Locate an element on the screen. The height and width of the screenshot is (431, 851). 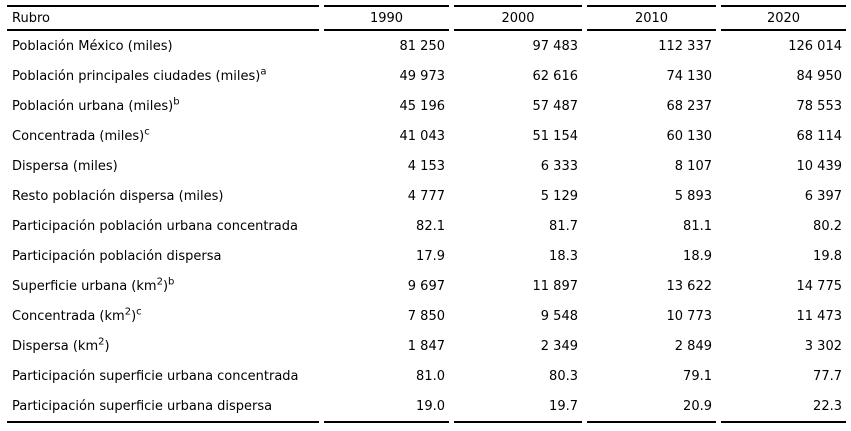
value-cell: 74 130 is located at coordinates (689, 76).